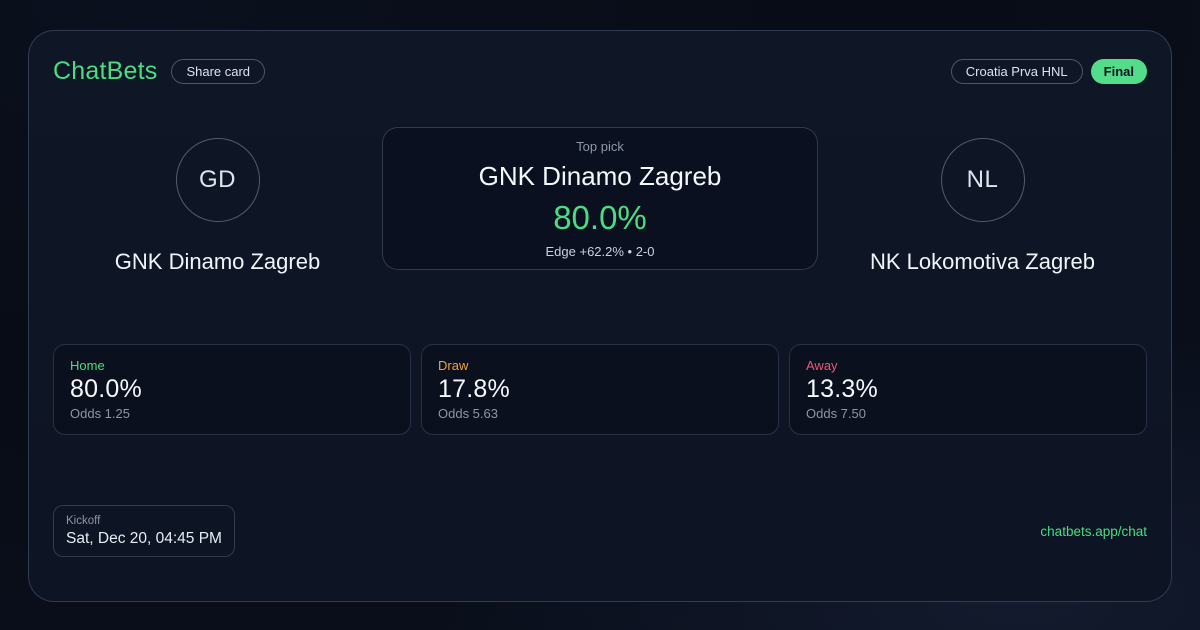 Image resolution: width=1200 pixels, height=630 pixels. What do you see at coordinates (106, 389) in the screenshot?
I see `outcome-probability: 80.0%` at bounding box center [106, 389].